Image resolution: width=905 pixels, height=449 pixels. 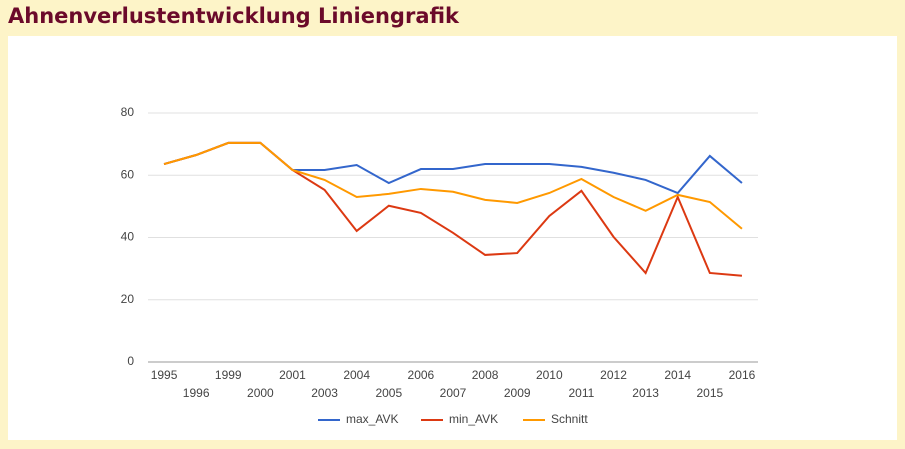 What do you see at coordinates (228, 375) in the screenshot?
I see `x-tick-label: 1999` at bounding box center [228, 375].